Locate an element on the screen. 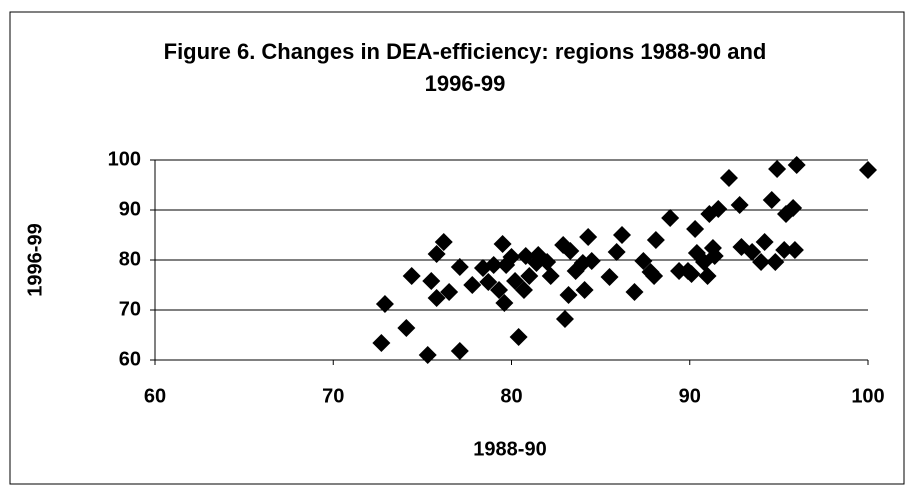 Image resolution: width=914 pixels, height=494 pixels. x-tick-label: 80 is located at coordinates (511, 396).